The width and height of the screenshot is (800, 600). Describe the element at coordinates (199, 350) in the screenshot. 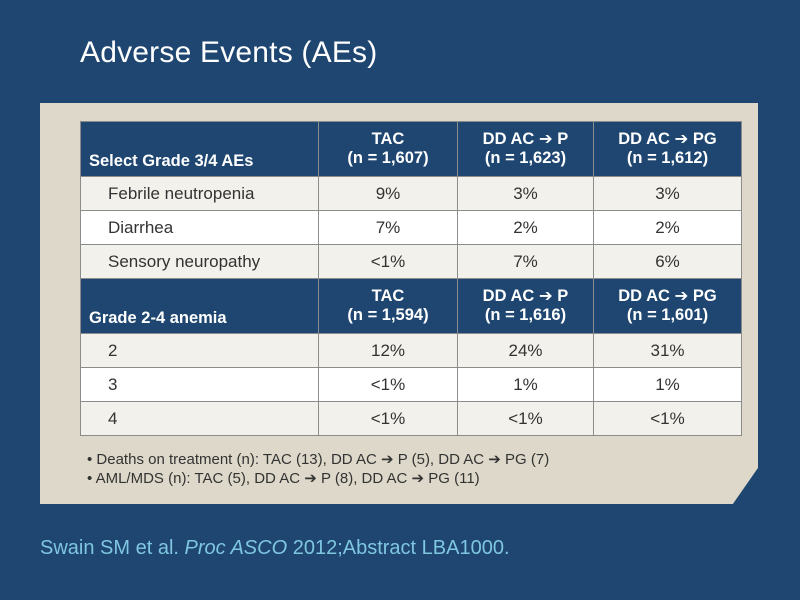

I see `row-label: 2` at that location.